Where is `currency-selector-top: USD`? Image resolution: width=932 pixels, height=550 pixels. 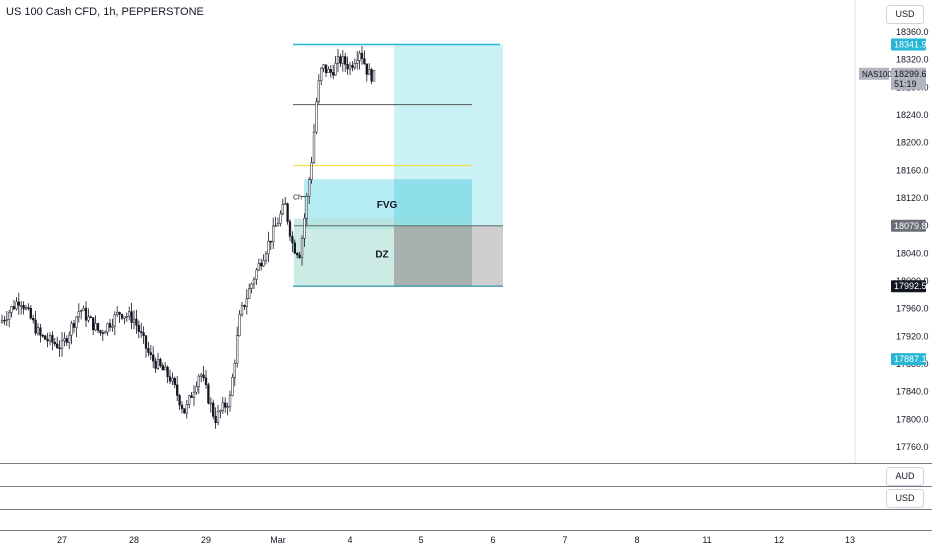
currency-selector-top: USD is located at coordinates (905, 14).